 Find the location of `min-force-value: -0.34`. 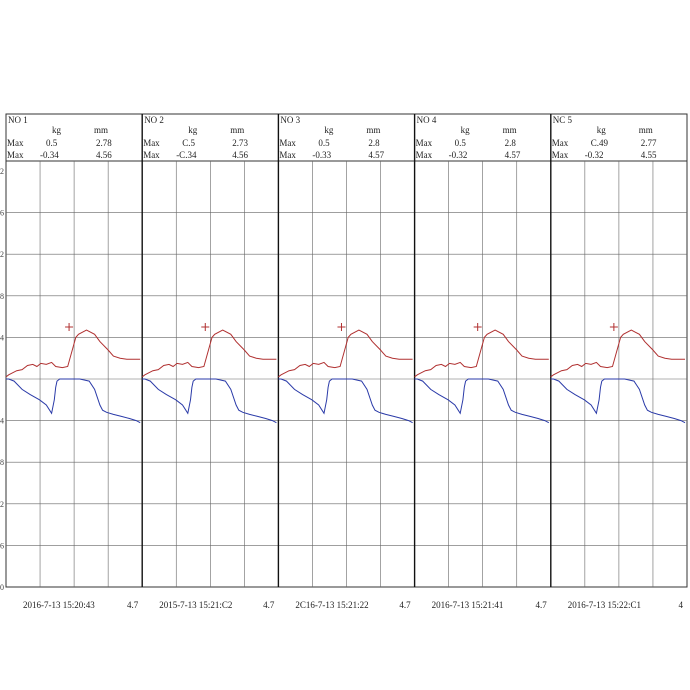

min-force-value: -0.34 is located at coordinates (49, 155).